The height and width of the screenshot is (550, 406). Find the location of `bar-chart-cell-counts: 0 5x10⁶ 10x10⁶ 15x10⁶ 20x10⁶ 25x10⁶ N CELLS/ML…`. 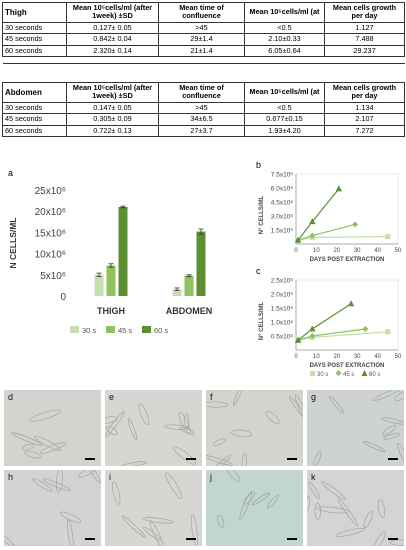

bar-chart-cell-counts: 0 5x10⁶ 10x10⁶ 15x10⁶ 20x10⁶ 25x10⁶ N CELLS/ML… is located at coordinates (110, 260).